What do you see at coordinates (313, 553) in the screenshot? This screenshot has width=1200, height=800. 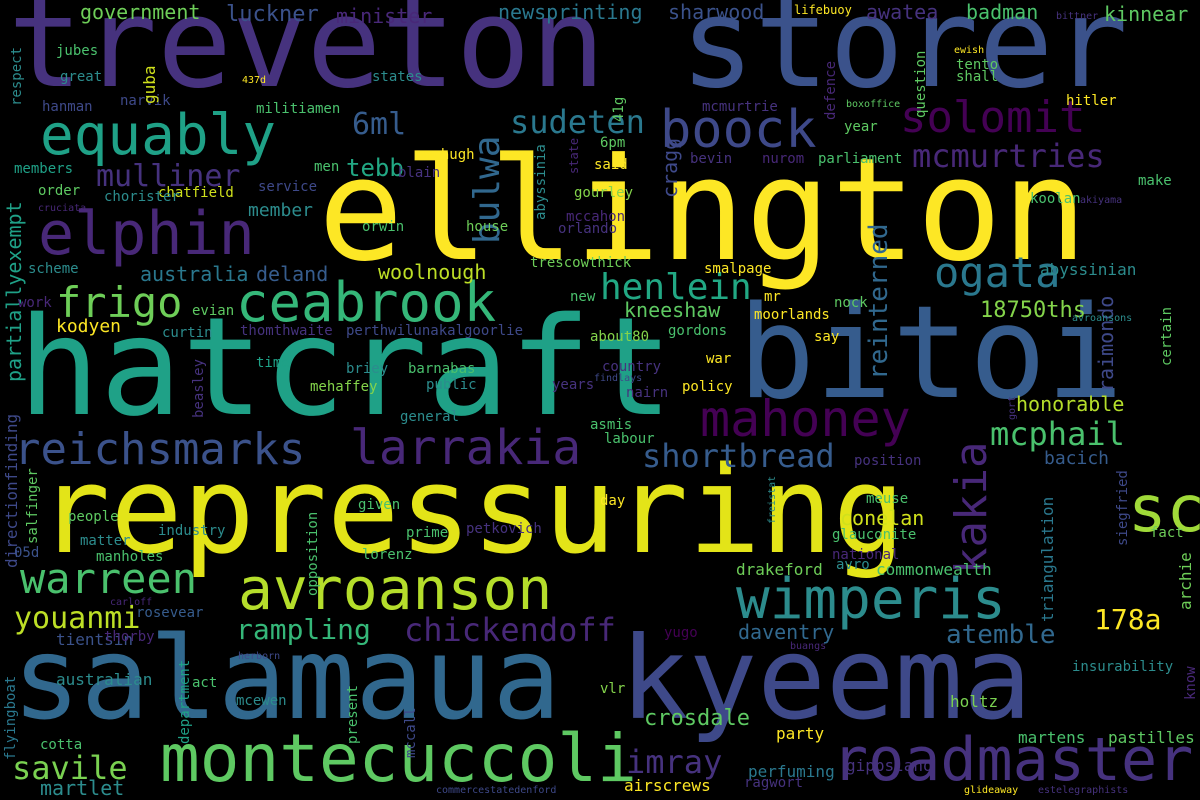 I see `word: opposition` at bounding box center [313, 553].